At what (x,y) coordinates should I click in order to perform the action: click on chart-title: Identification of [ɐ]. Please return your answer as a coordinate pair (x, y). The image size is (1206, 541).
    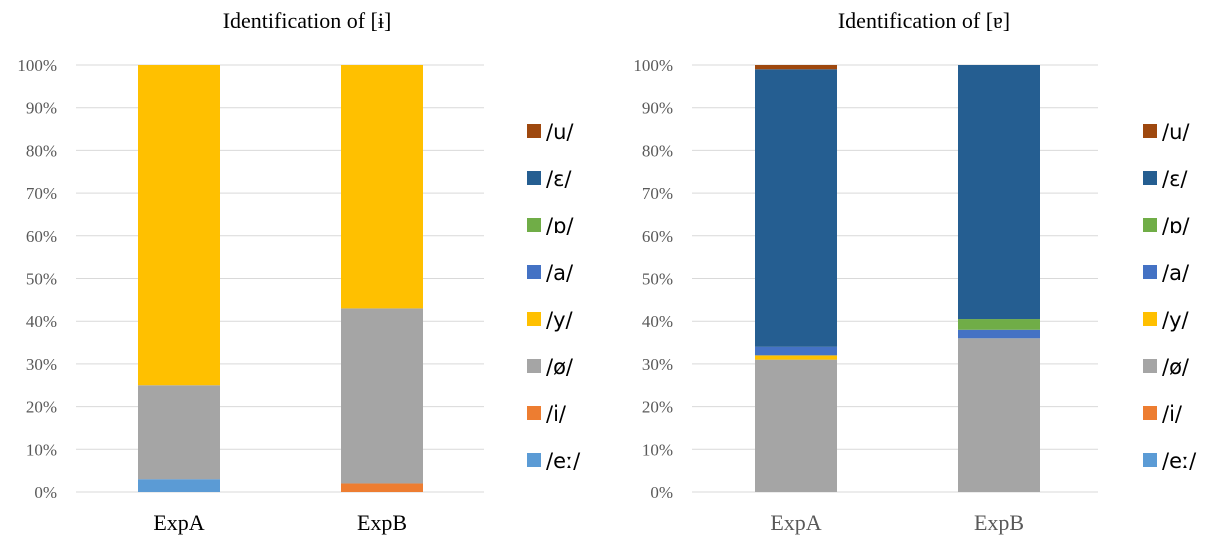
    Looking at the image, I should click on (924, 20).